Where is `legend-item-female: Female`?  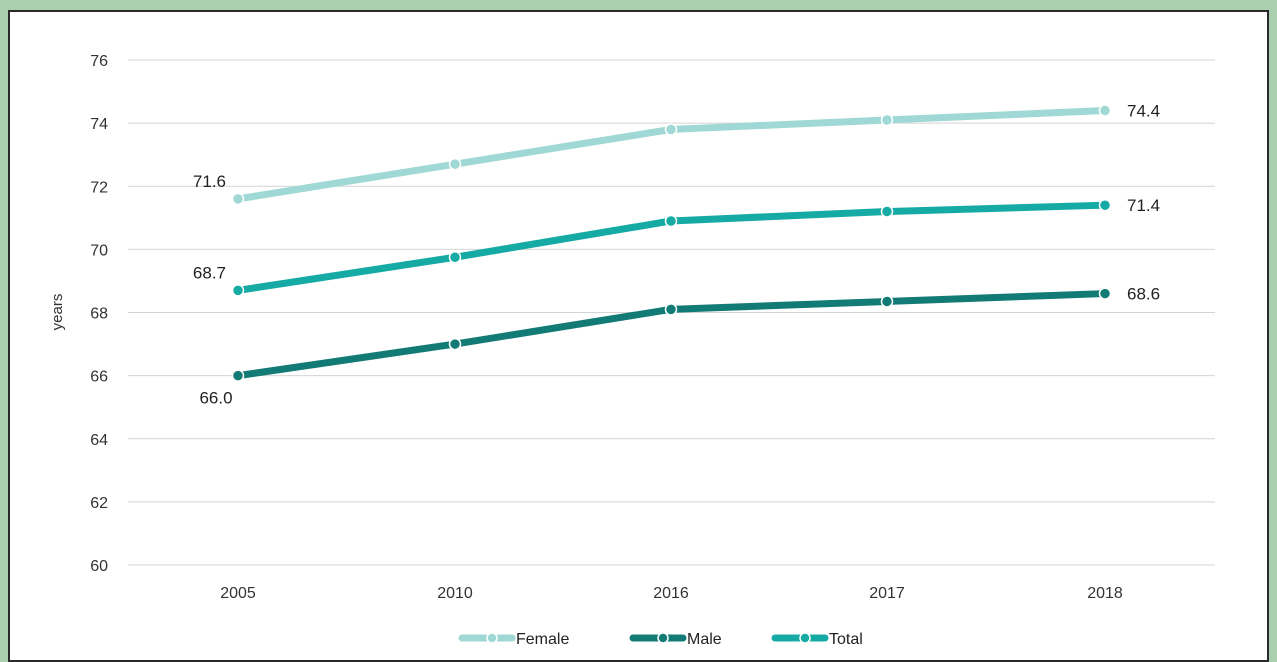 legend-item-female: Female is located at coordinates (513, 639).